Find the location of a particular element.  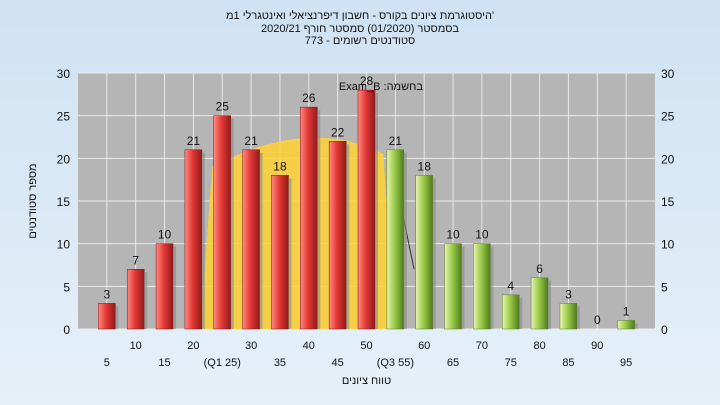

x-tick-label: 80 is located at coordinates (539, 346).